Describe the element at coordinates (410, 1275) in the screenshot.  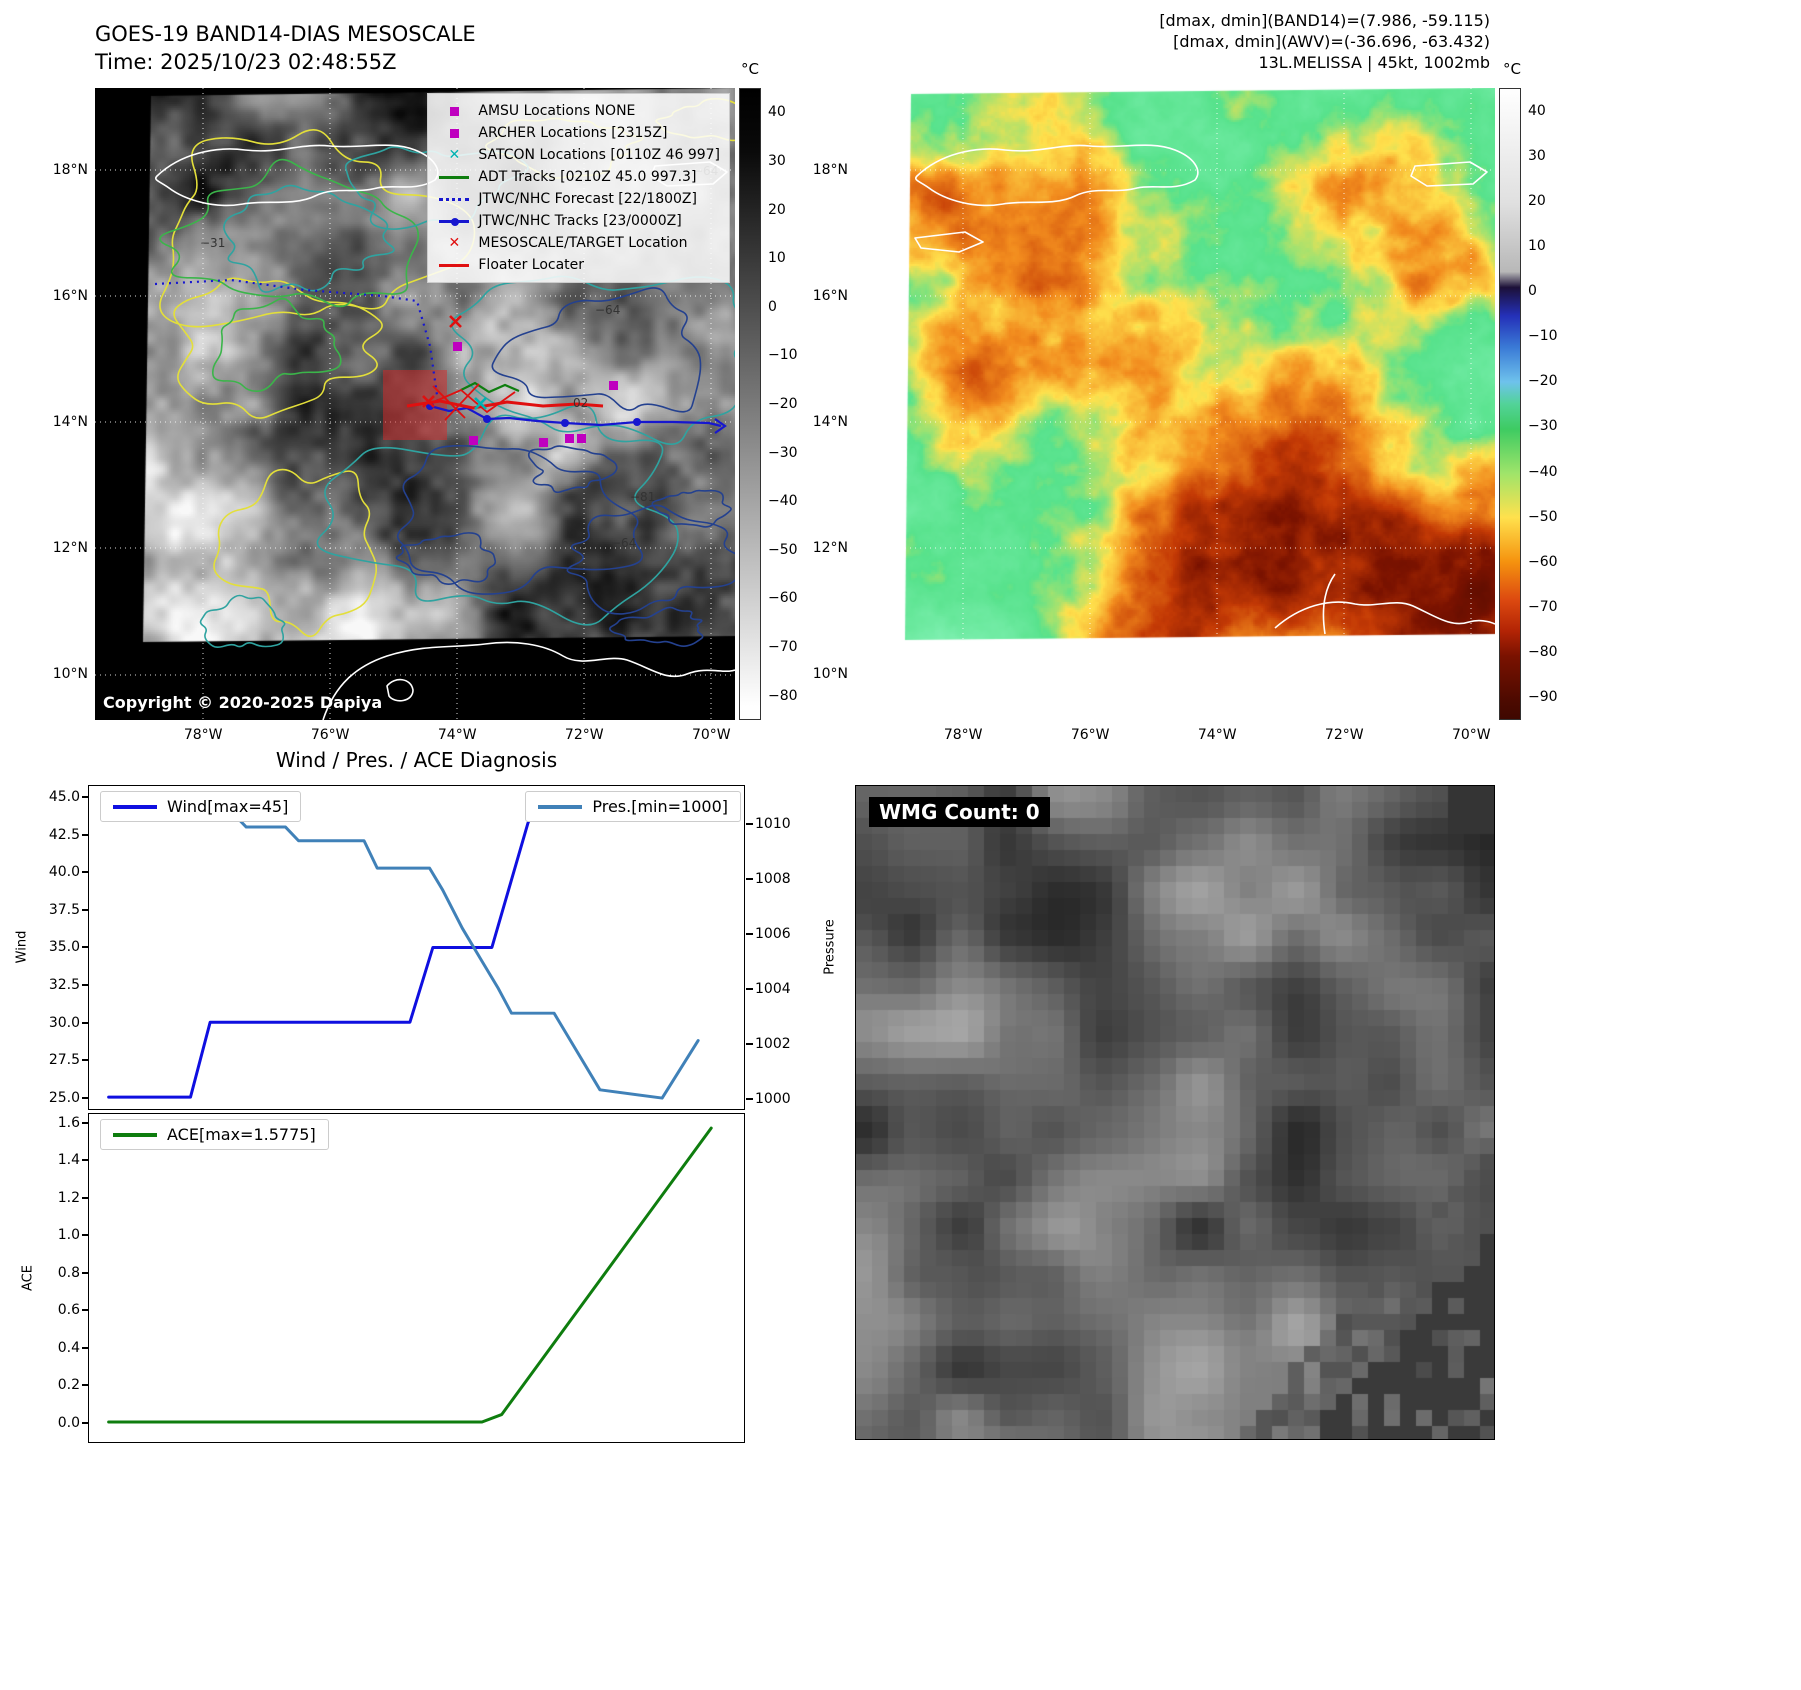
I see `ace-plot` at that location.